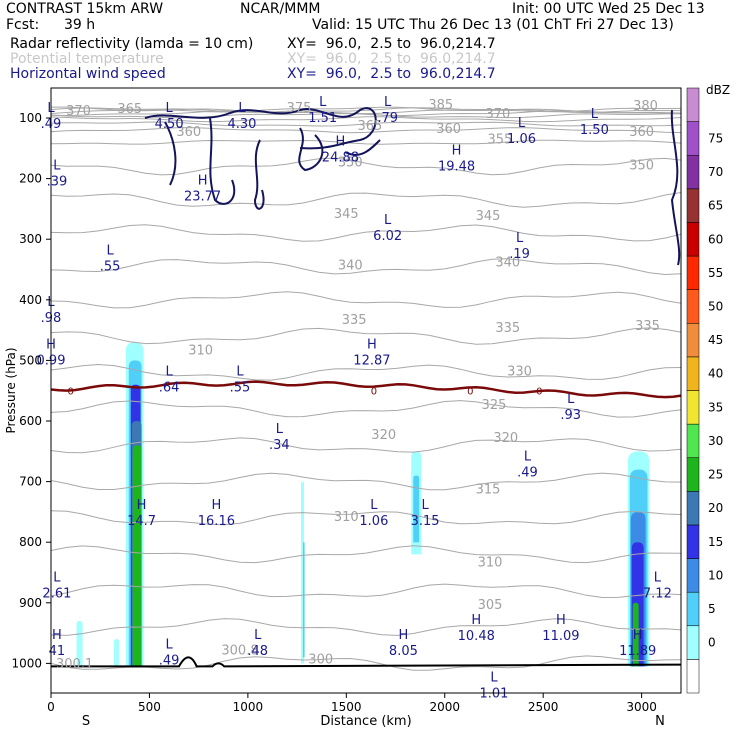 The image size is (740, 740). What do you see at coordinates (216, 513) in the screenshot?
I see `wind-extremum: H16.16` at bounding box center [216, 513].